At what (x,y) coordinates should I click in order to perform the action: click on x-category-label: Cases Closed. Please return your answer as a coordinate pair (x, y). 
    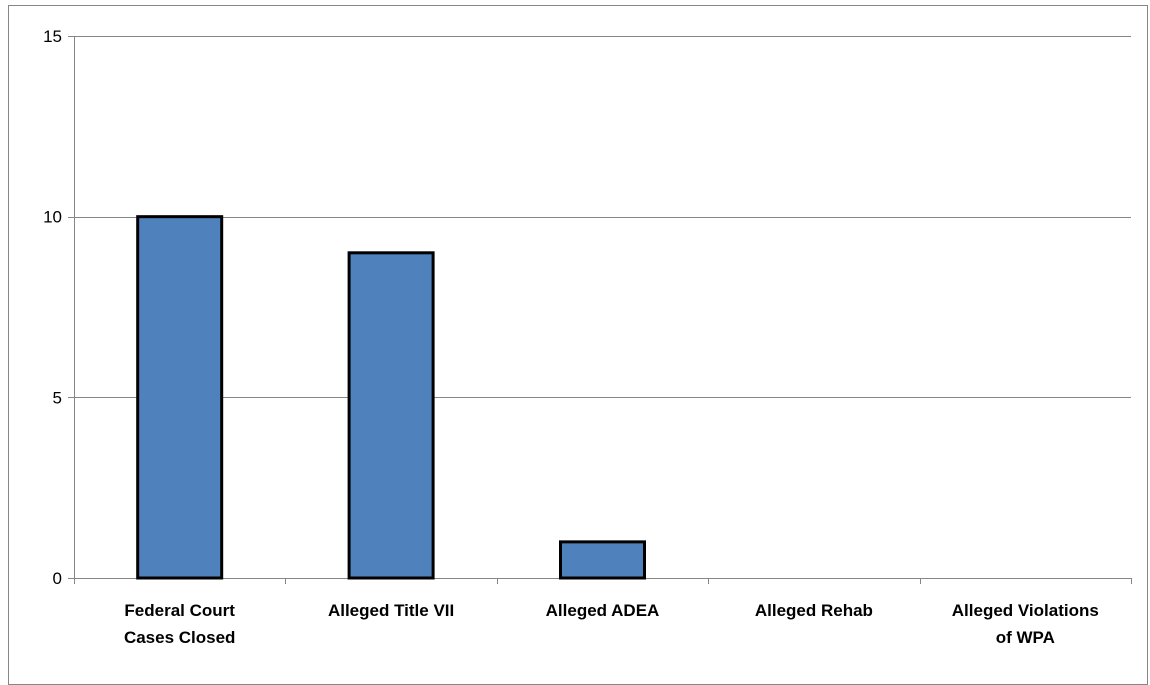
    Looking at the image, I should click on (180, 637).